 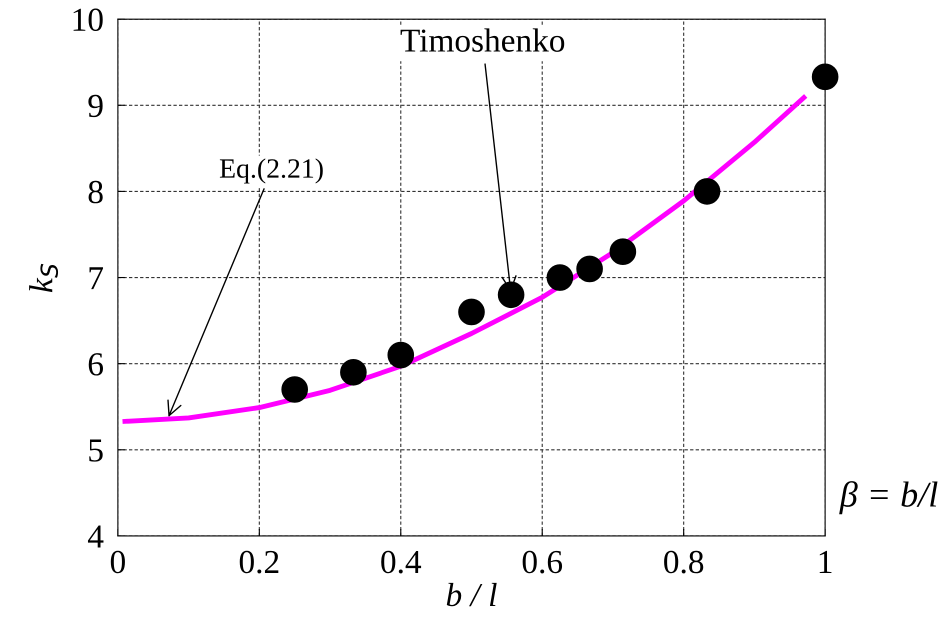 What do you see at coordinates (95, 192) in the screenshot?
I see `y-tick-label: 8` at bounding box center [95, 192].